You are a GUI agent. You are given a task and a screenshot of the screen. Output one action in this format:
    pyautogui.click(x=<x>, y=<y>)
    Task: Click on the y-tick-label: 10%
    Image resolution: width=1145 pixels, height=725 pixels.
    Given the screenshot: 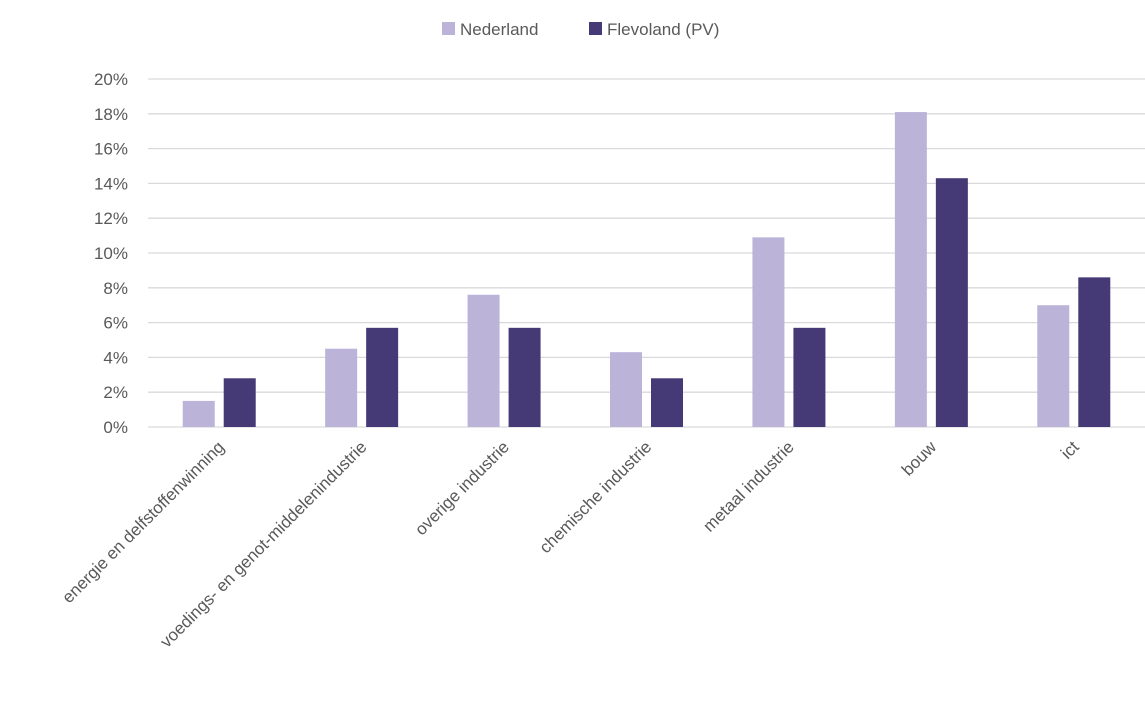 What is the action you would take?
    pyautogui.click(x=111, y=253)
    